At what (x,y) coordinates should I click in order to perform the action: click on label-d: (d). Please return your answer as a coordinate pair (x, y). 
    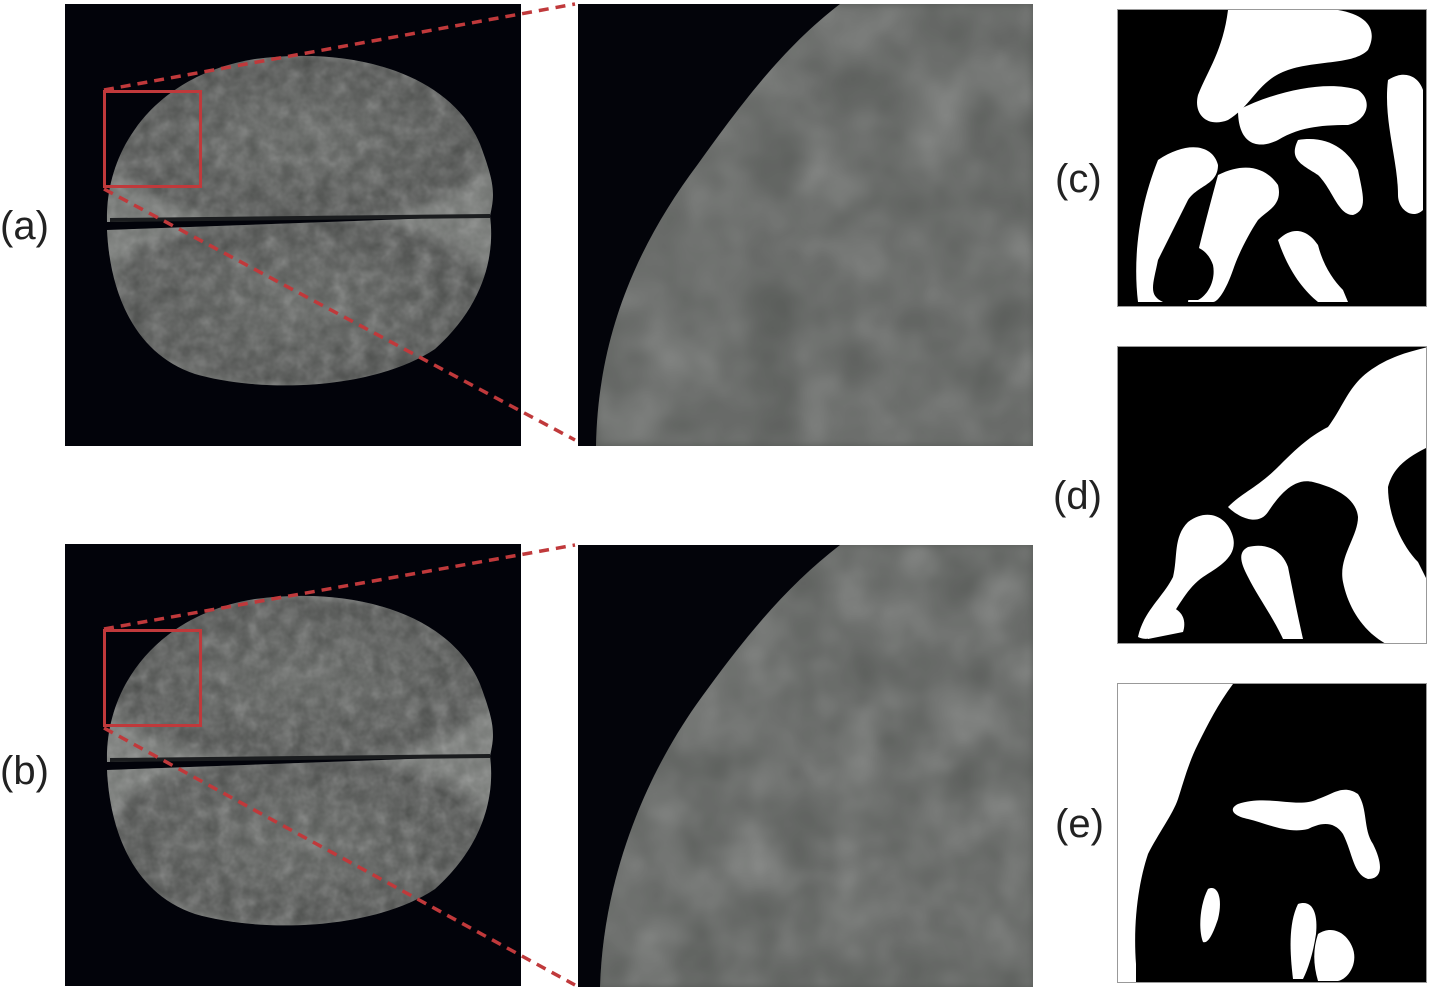
    Looking at the image, I should click on (1077, 496).